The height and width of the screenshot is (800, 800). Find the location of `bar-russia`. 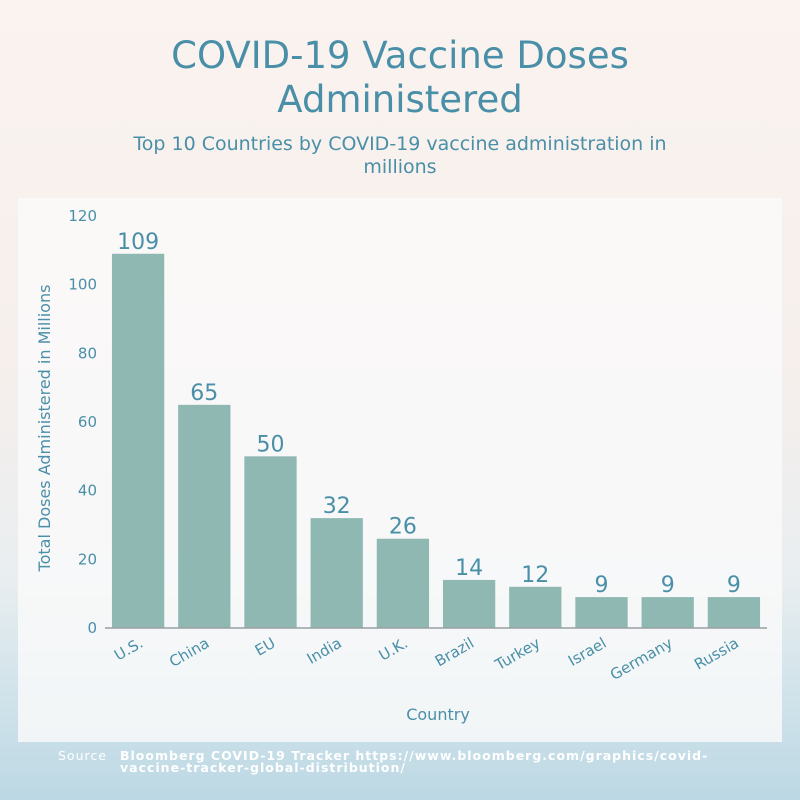

bar-russia is located at coordinates (734, 612).